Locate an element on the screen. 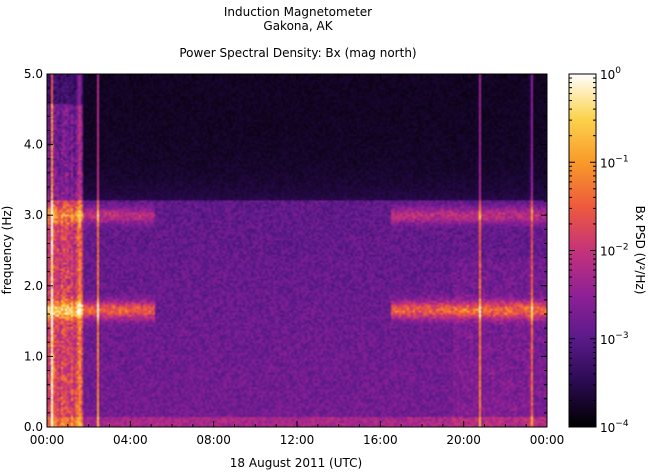  y-tick-label: 4.0 is located at coordinates (33, 145).